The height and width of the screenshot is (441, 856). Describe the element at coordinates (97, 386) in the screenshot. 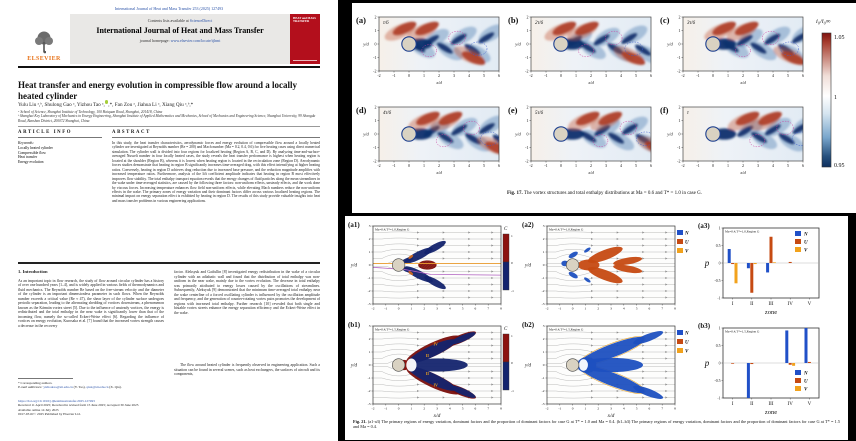

I see `email-link-2: qiux@sit.edu.cn` at that location.